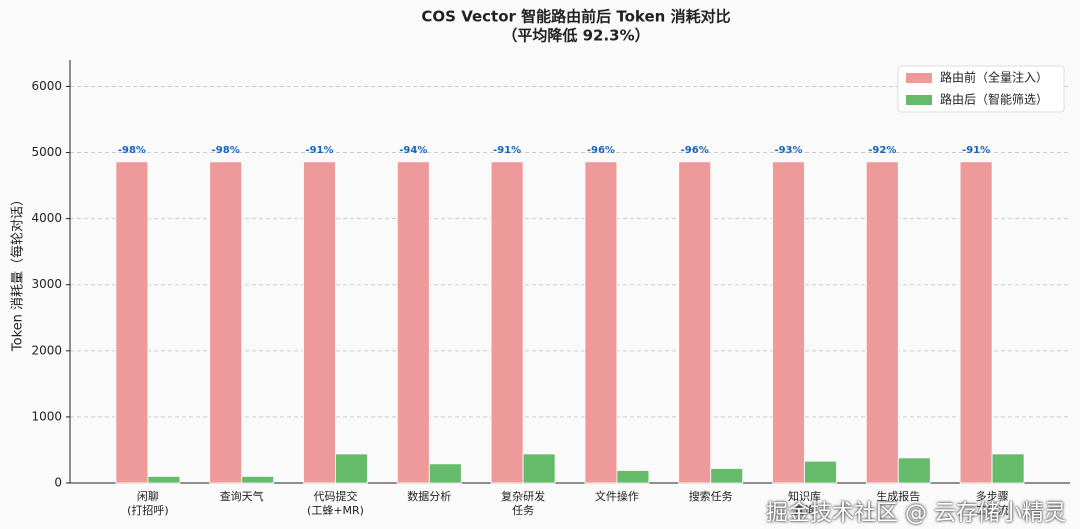  I want to click on reduction-label: -94%, so click(413, 150).